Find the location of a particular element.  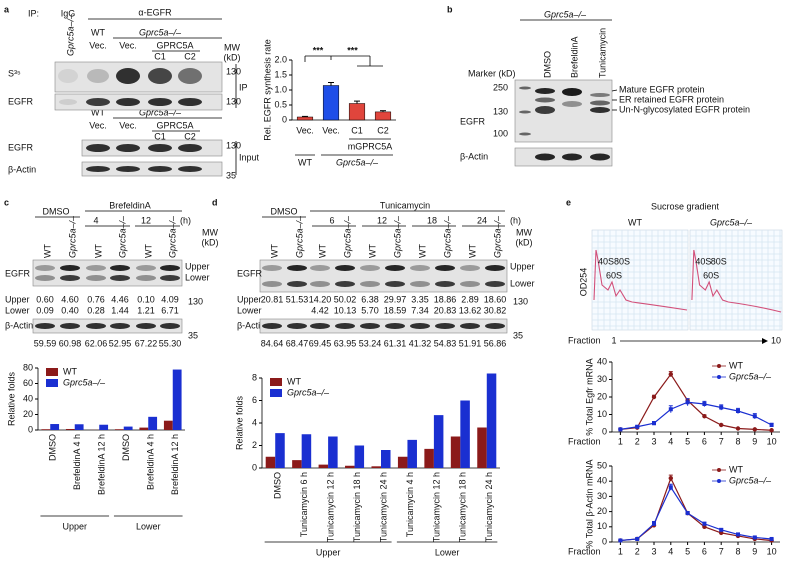

y-tick-label: 0 is located at coordinates (254, 467).